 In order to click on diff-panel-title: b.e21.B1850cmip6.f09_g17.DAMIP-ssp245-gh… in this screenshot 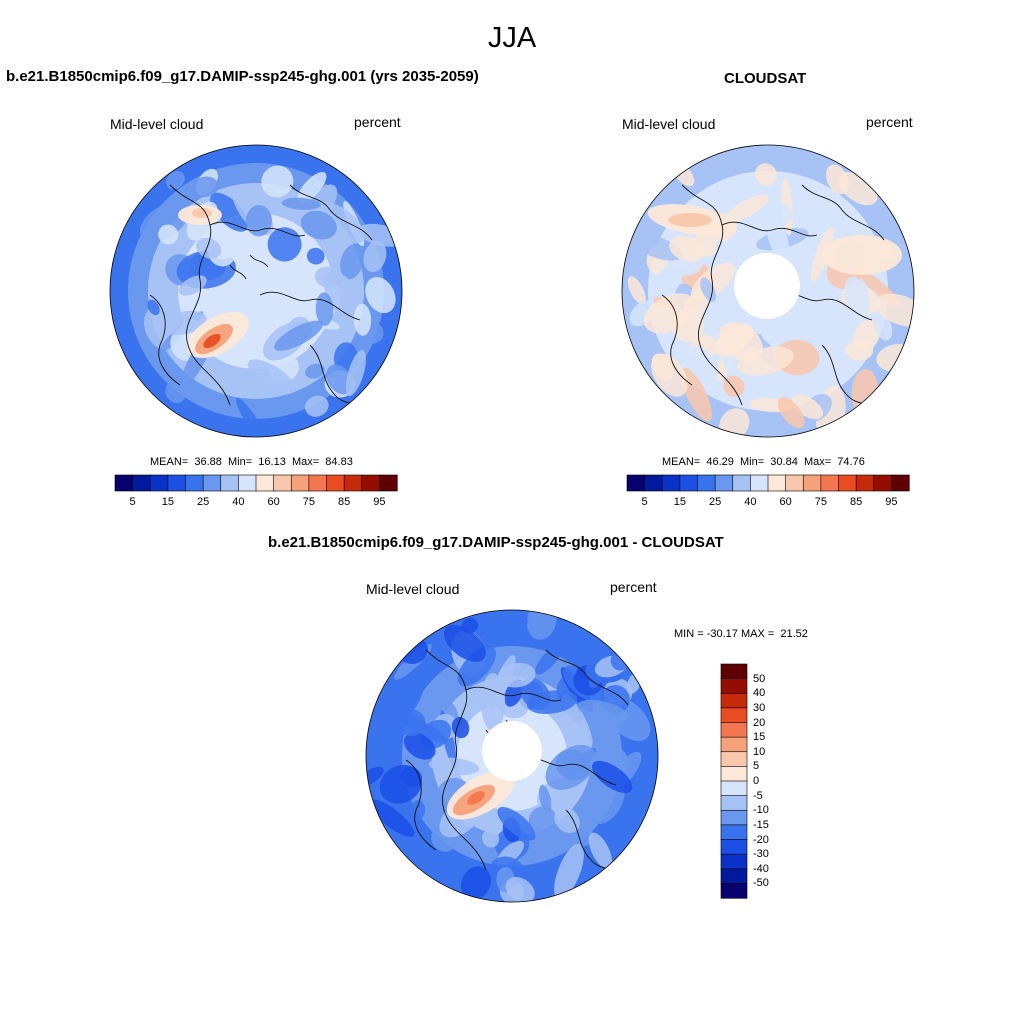, I will do `click(496, 542)`.